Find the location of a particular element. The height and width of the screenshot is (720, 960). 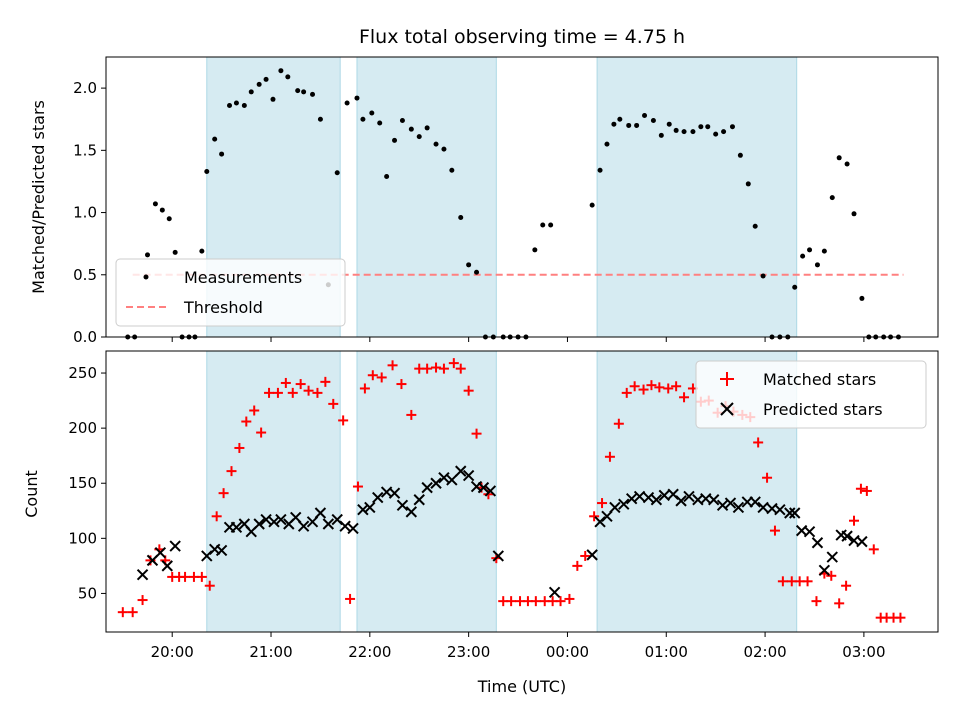

top-legend-box is located at coordinates (230, 292).